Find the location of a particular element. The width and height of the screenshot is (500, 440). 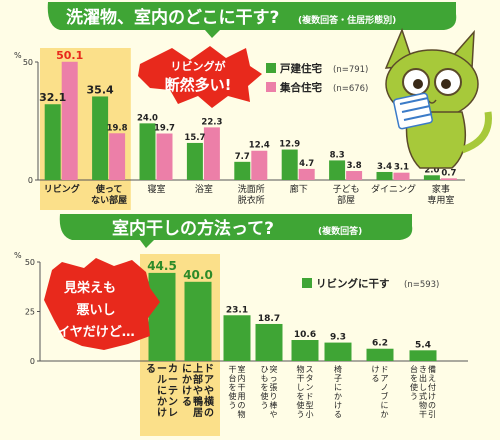

chart1-legend-n: (n=676) is located at coordinates (350, 89).